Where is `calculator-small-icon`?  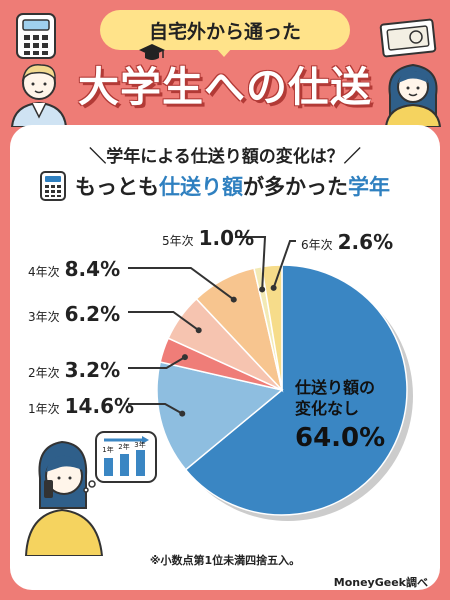 calculator-small-icon is located at coordinates (53, 186).